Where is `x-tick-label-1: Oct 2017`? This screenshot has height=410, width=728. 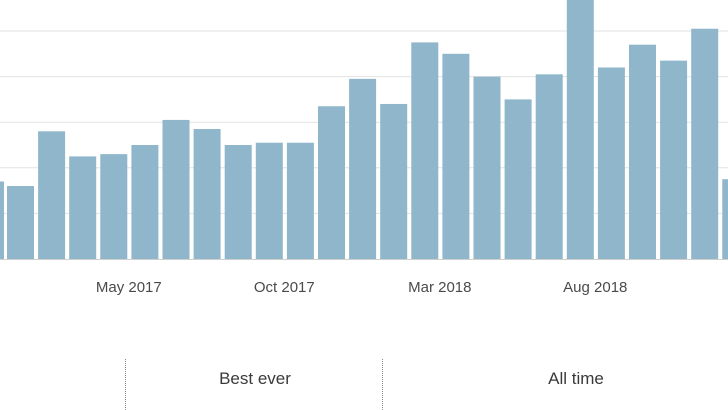
x-tick-label-1: Oct 2017 is located at coordinates (284, 287).